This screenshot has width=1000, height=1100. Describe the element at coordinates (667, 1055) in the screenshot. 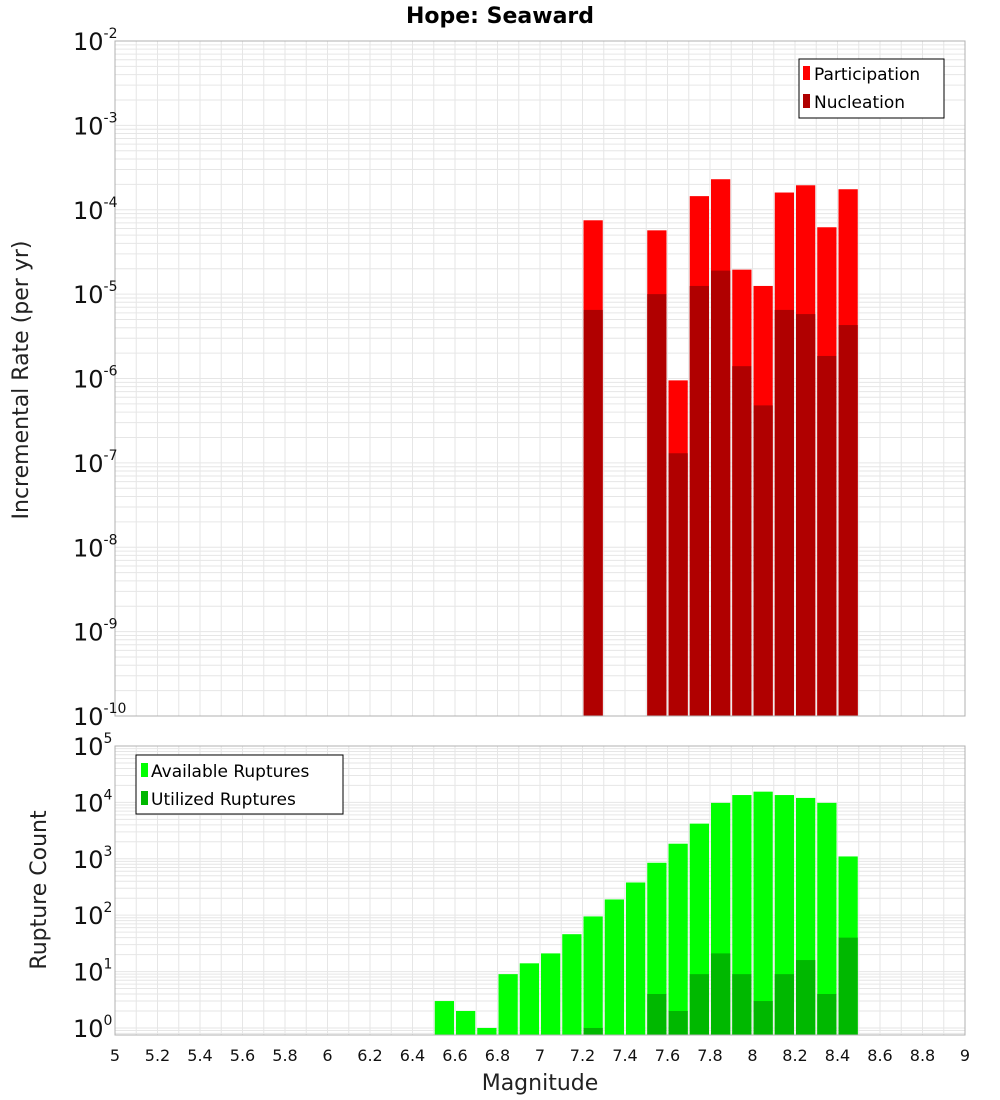

I see `x-tick-label: 7.6` at that location.